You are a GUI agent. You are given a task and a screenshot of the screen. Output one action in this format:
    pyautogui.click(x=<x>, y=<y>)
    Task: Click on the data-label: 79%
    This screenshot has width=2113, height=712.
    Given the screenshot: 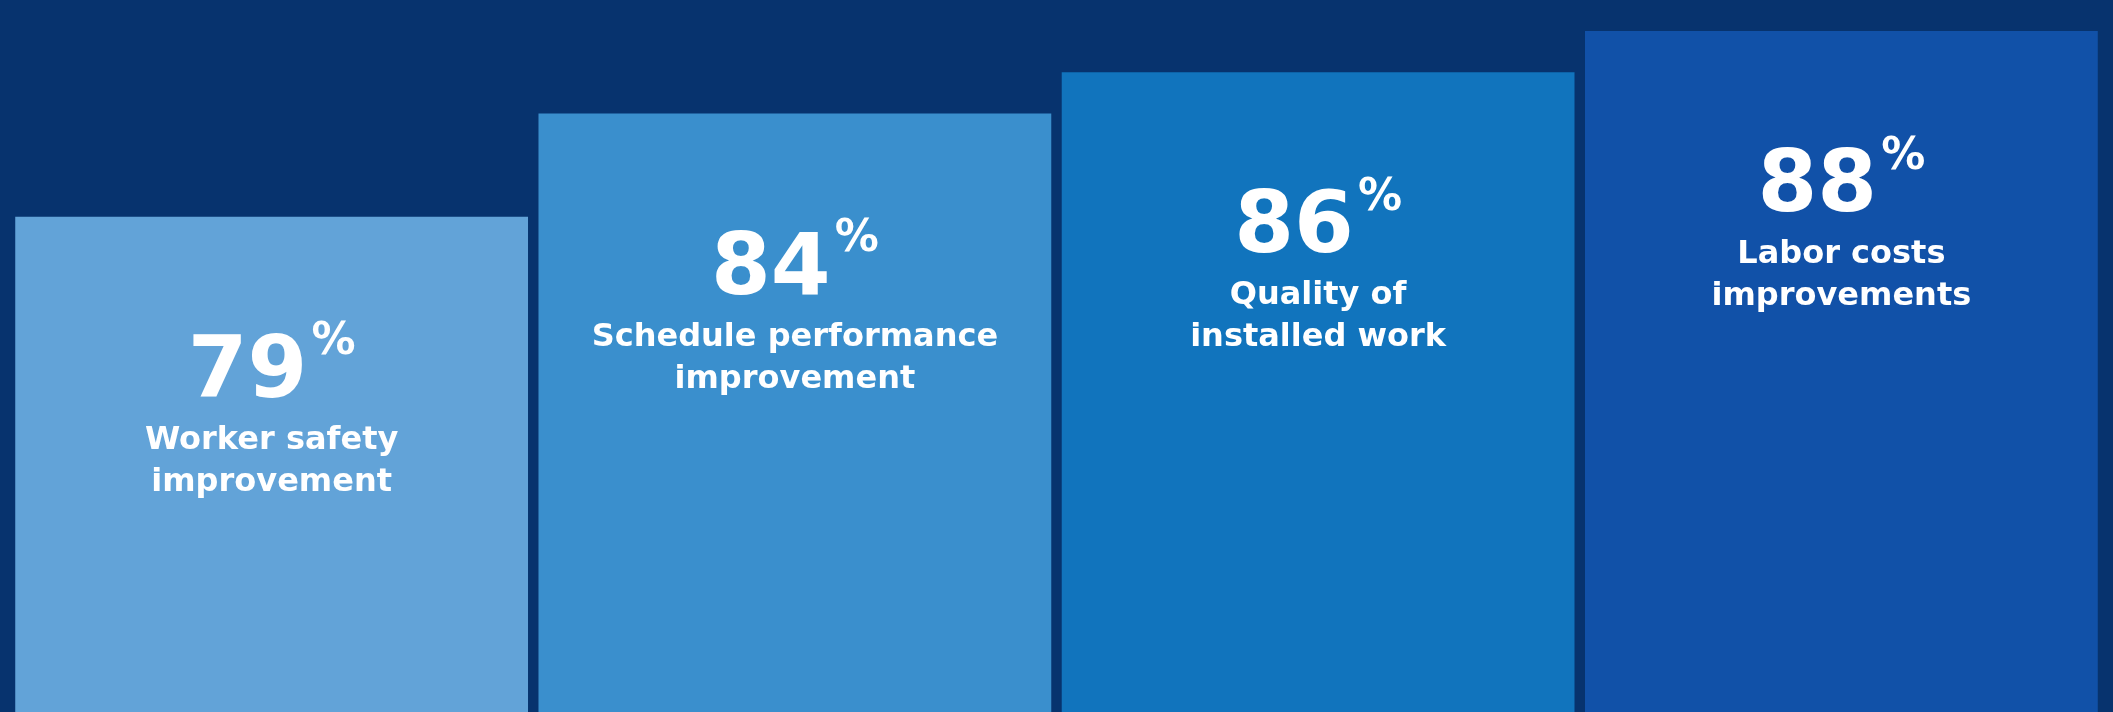 What is the action you would take?
    pyautogui.click(x=271, y=365)
    